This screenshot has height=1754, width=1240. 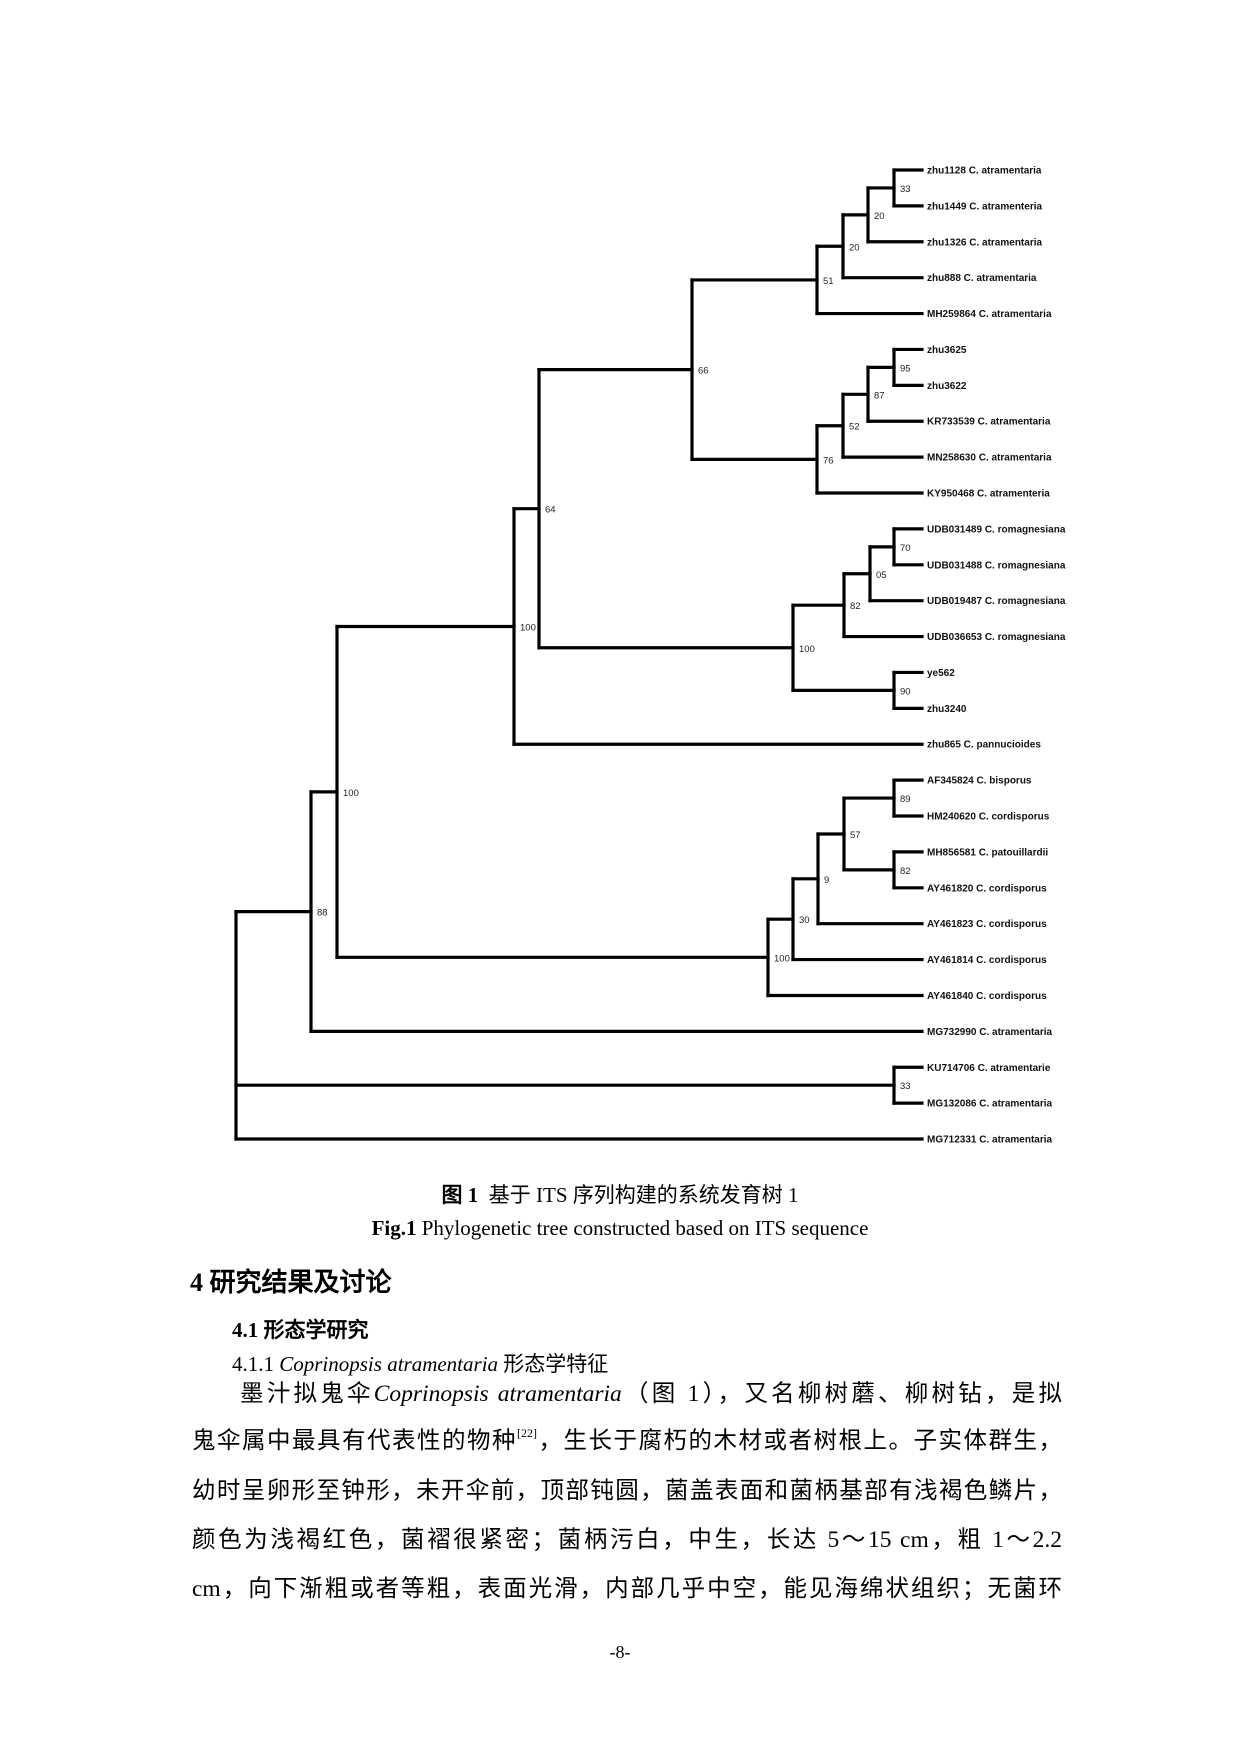 I want to click on leaf-label: MG712331 C. atramentaria, so click(x=990, y=1140).